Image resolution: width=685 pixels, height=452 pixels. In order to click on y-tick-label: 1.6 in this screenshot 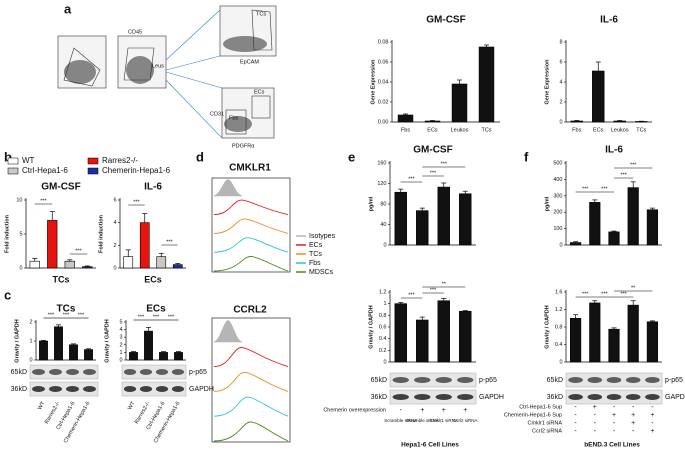, I will do `click(559, 292)`.